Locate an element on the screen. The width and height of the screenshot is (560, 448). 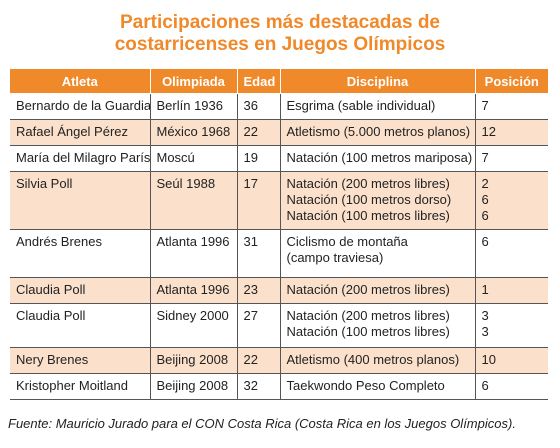
header-cell: Olimpiada is located at coordinates (193, 81).